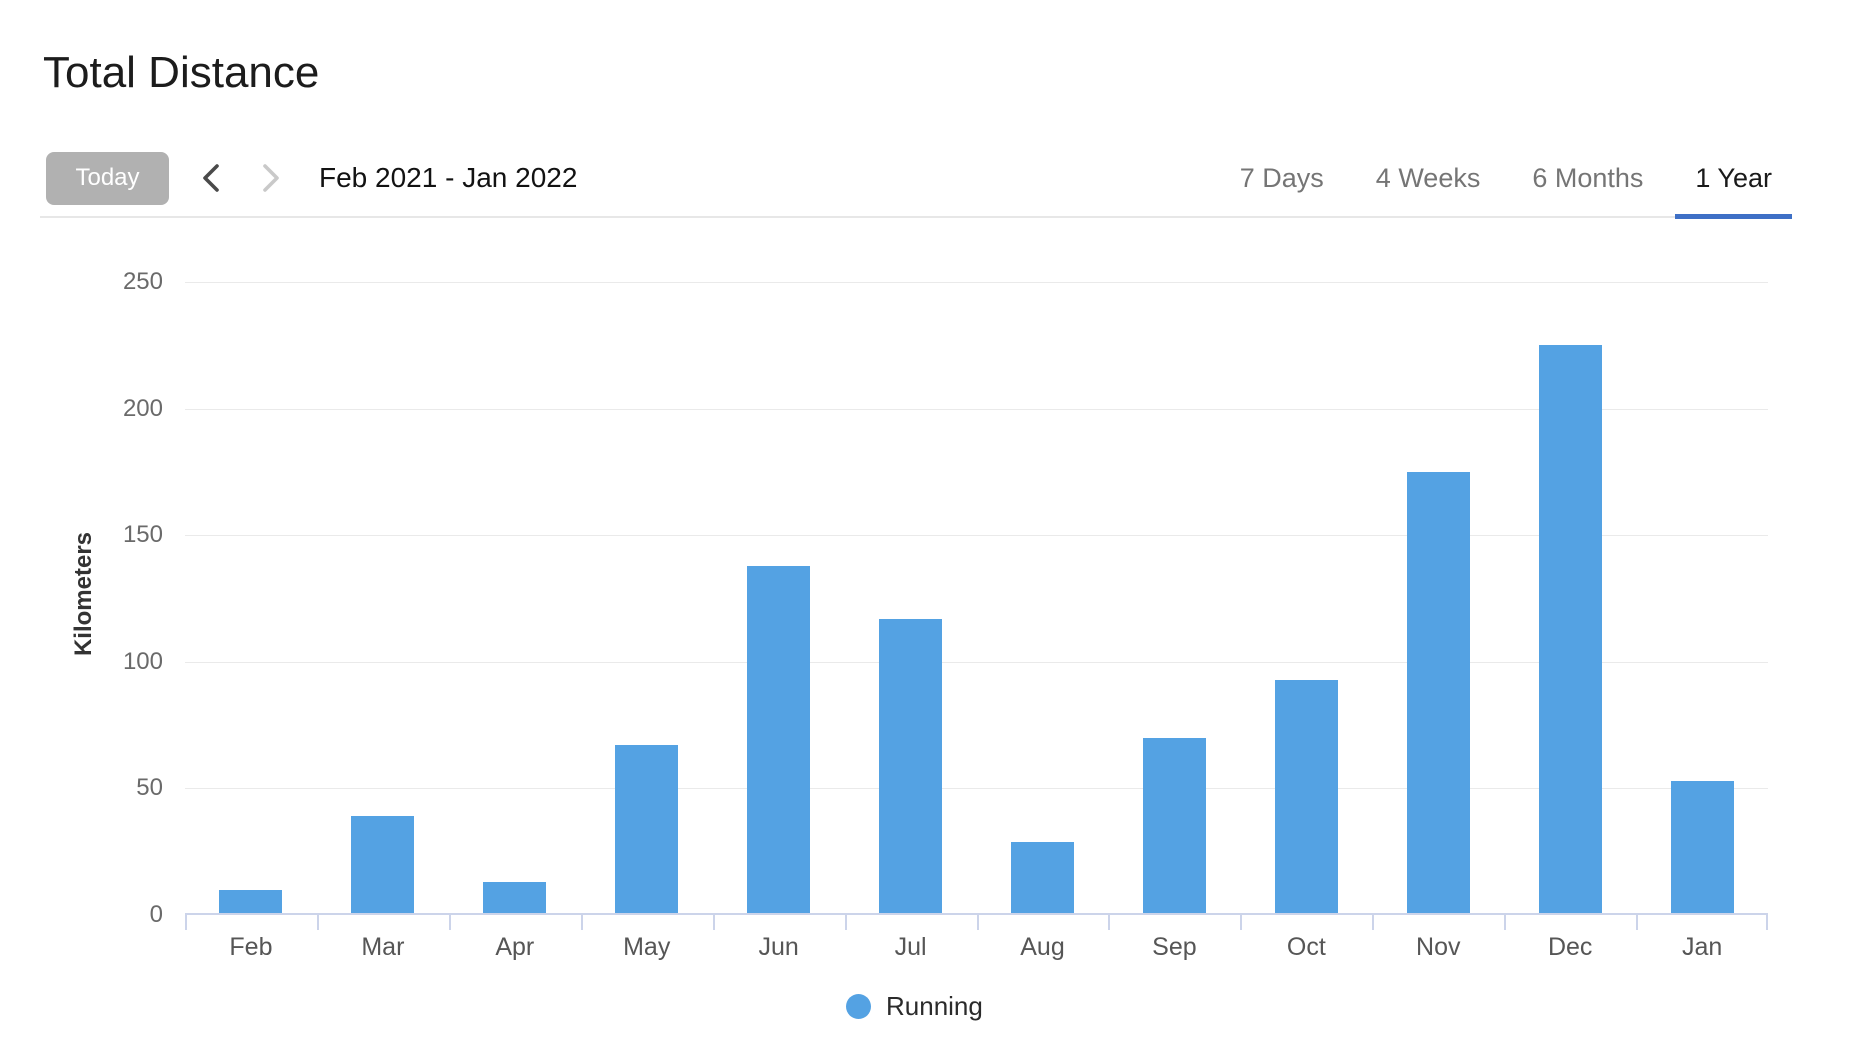  I want to click on bar-may, so click(647, 829).